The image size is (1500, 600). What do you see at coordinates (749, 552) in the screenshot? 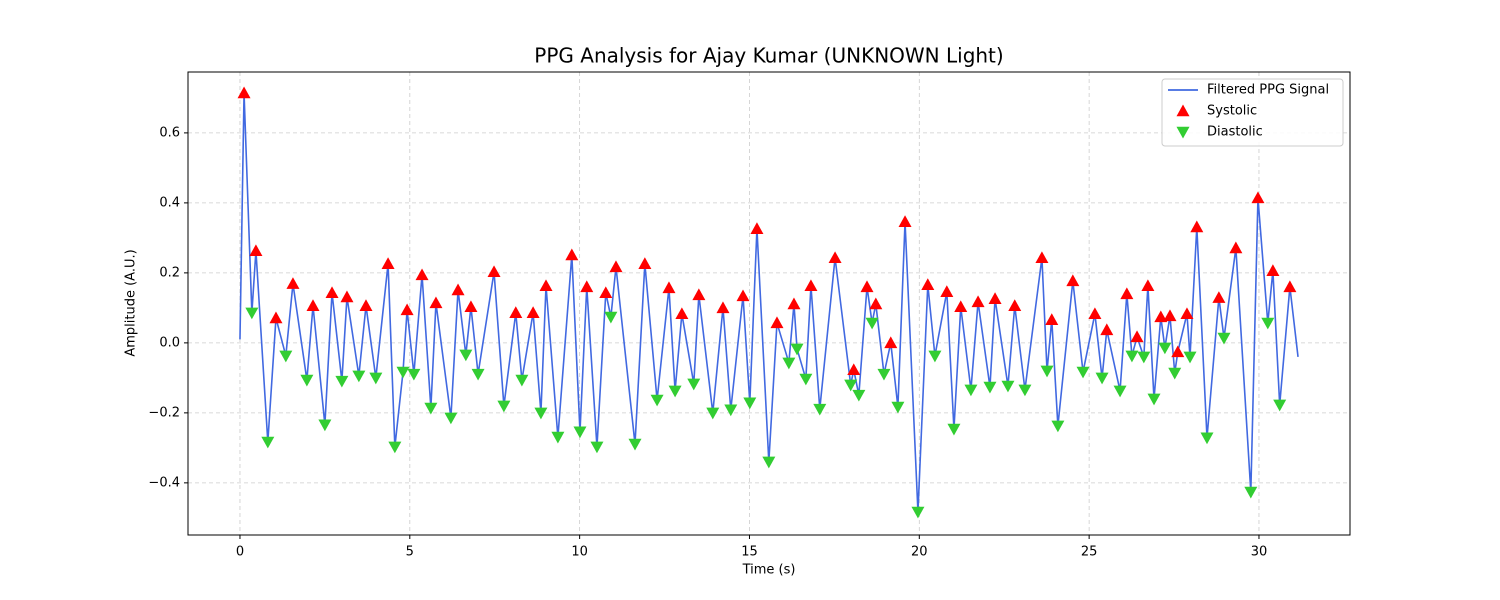
I see `x-tick-label: 15` at bounding box center [749, 552].